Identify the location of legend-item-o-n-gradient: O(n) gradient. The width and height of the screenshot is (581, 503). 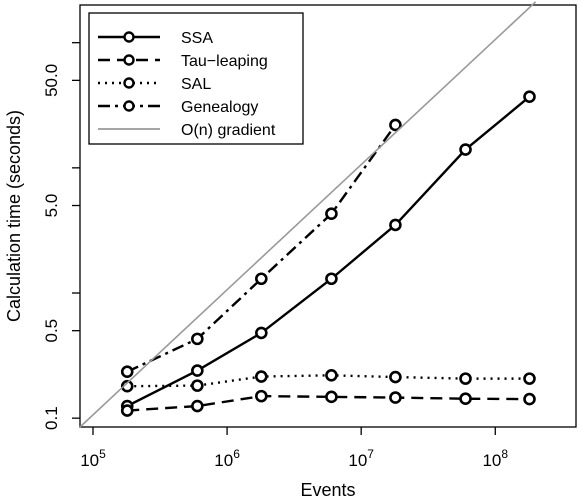
(187, 130).